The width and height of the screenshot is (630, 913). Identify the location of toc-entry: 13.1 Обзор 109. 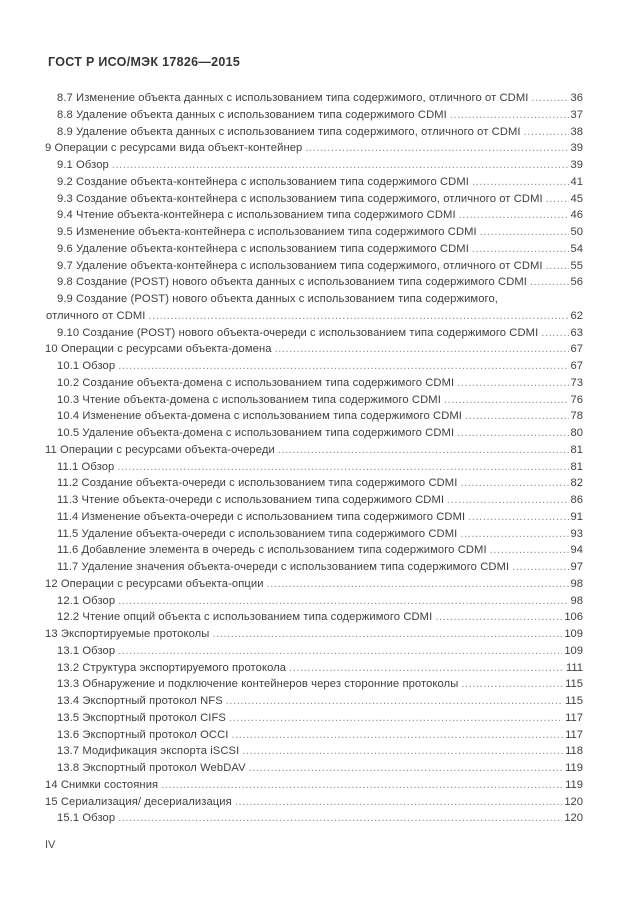
(314, 651).